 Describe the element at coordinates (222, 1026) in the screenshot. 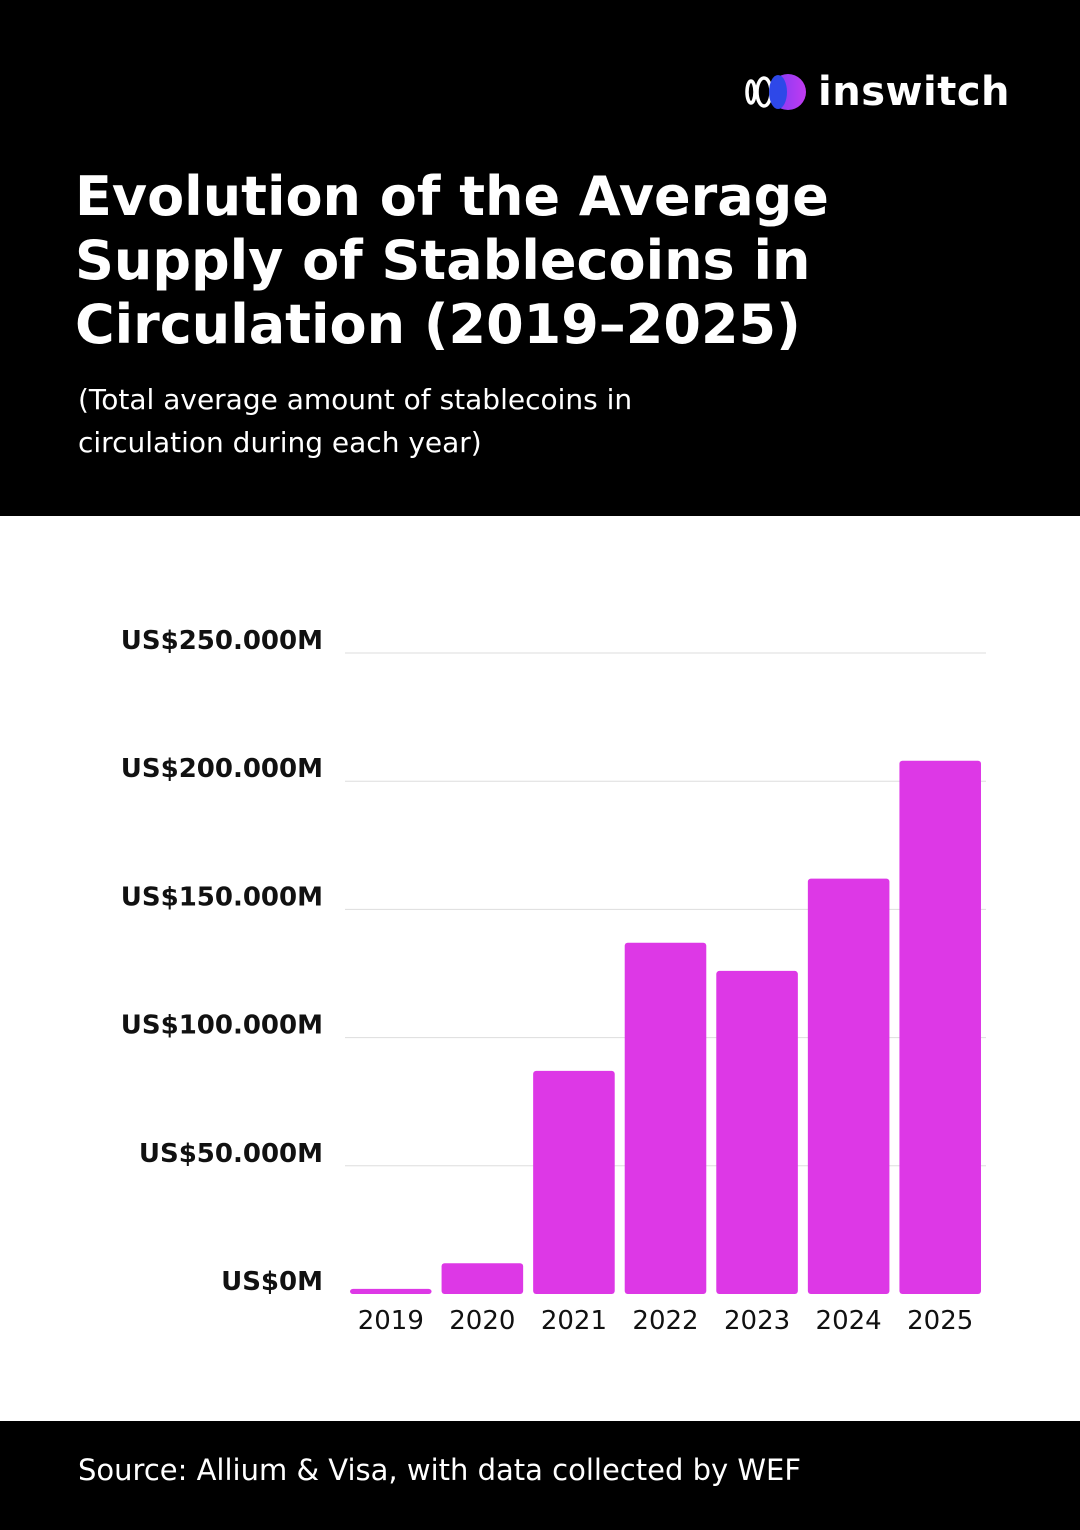

I see `y-tick-label: US$100.000M` at that location.